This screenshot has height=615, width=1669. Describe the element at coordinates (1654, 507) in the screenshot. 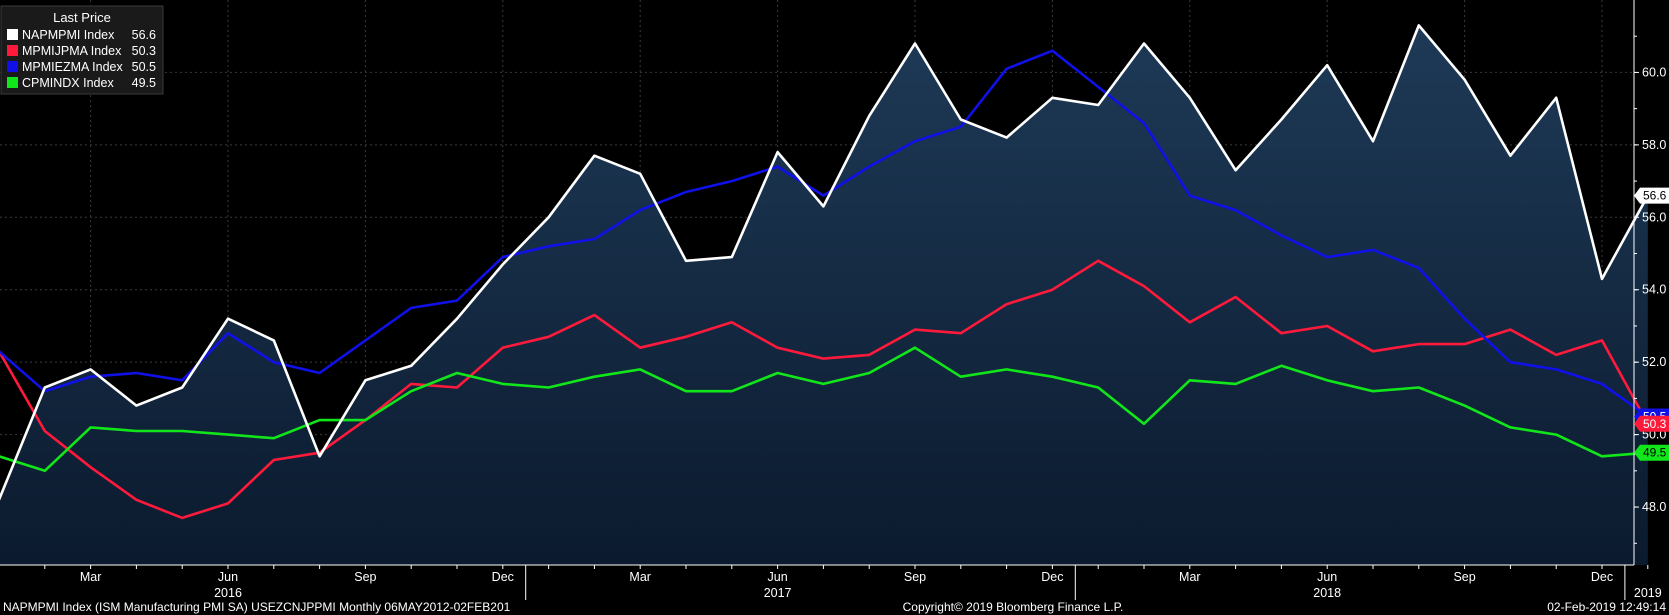

I see `y-tick-label: 48.0` at that location.